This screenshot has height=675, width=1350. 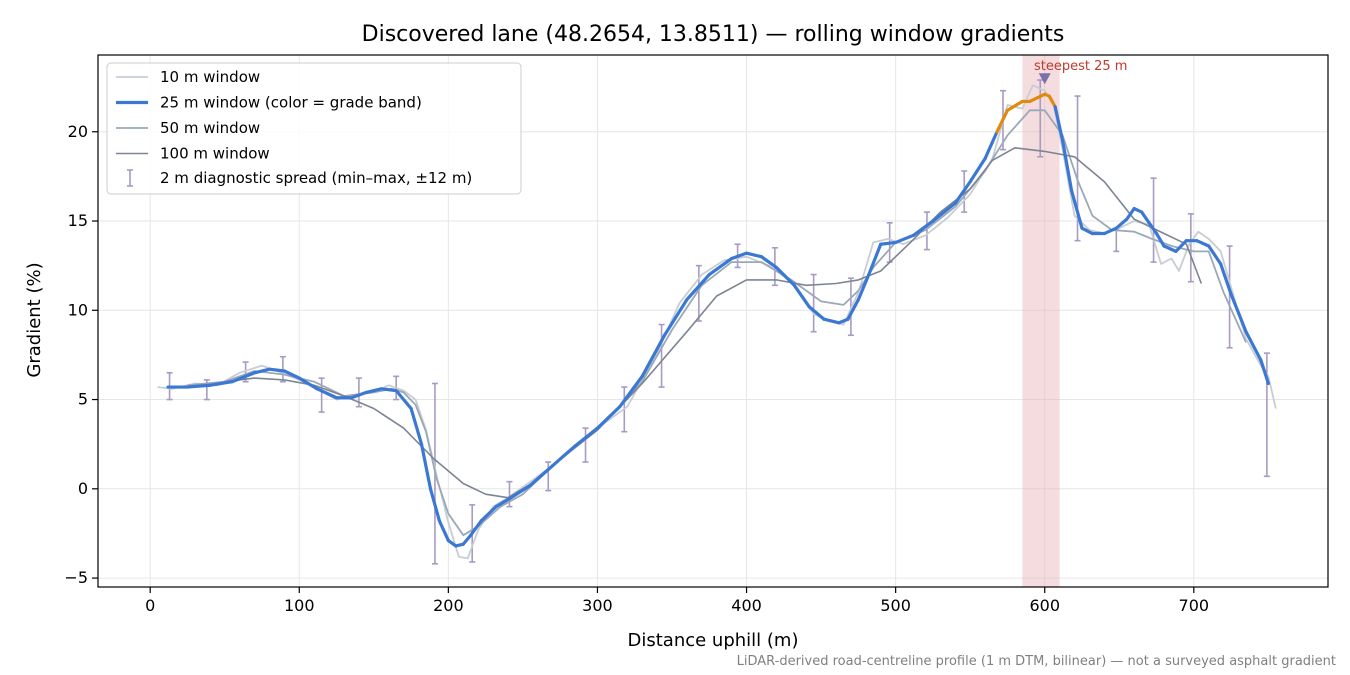 What do you see at coordinates (150, 605) in the screenshot?
I see `x-tick-label: 0` at bounding box center [150, 605].